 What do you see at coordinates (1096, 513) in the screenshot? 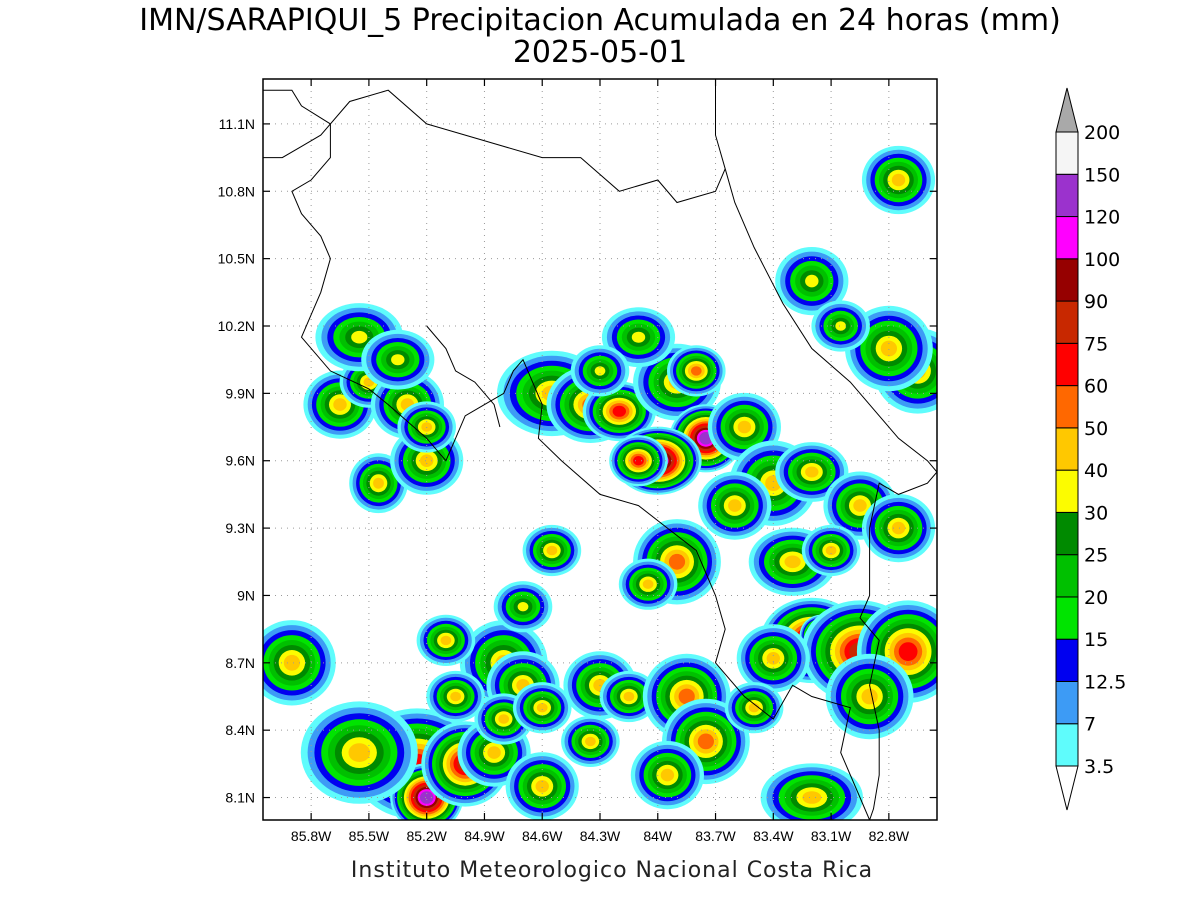
I see `colorbar-level-label: 30` at bounding box center [1096, 513].